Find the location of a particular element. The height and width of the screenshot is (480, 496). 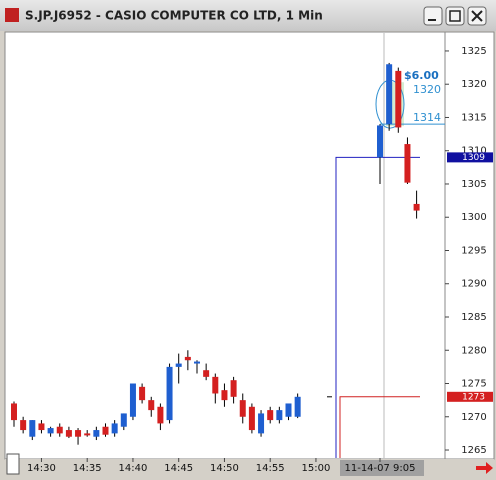

last-price-line is located at coordinates (377, 307).